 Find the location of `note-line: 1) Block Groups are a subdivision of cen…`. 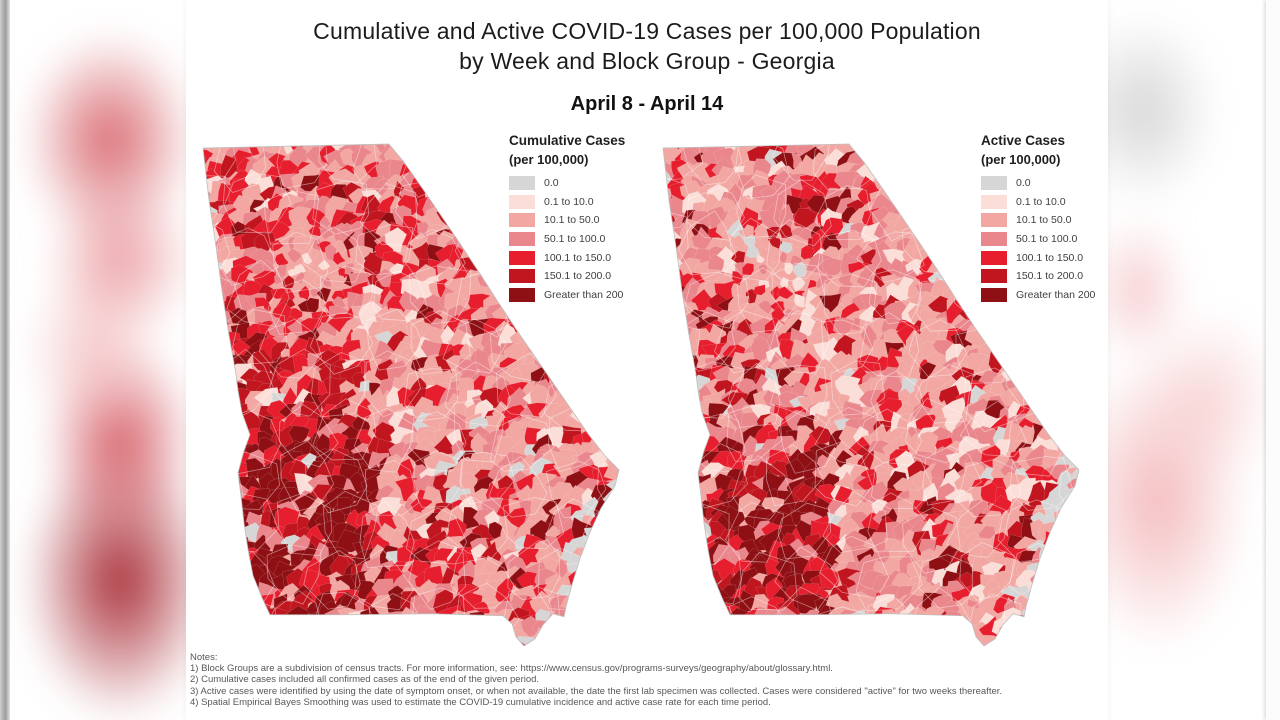

note-line: 1) Block Groups are a subdivision of cen… is located at coordinates (511, 669).